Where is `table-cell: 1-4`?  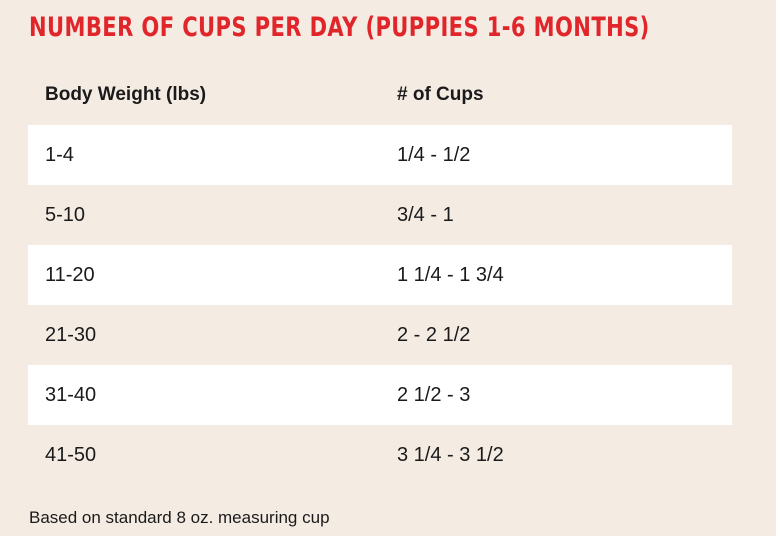 table-cell: 1-4 is located at coordinates (59, 154).